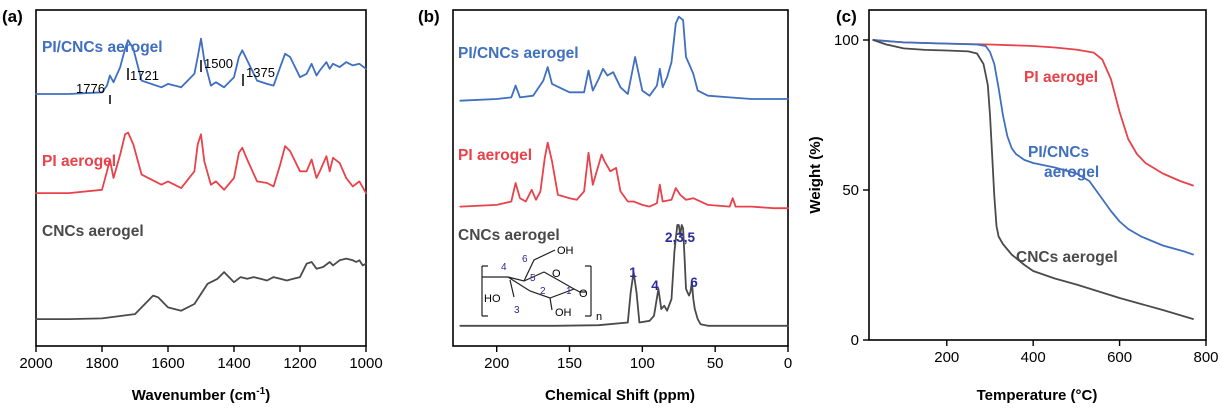 The height and width of the screenshot is (412, 1222). What do you see at coordinates (642, 363) in the screenshot?
I see `x-tick-label: 100` at bounding box center [642, 363].